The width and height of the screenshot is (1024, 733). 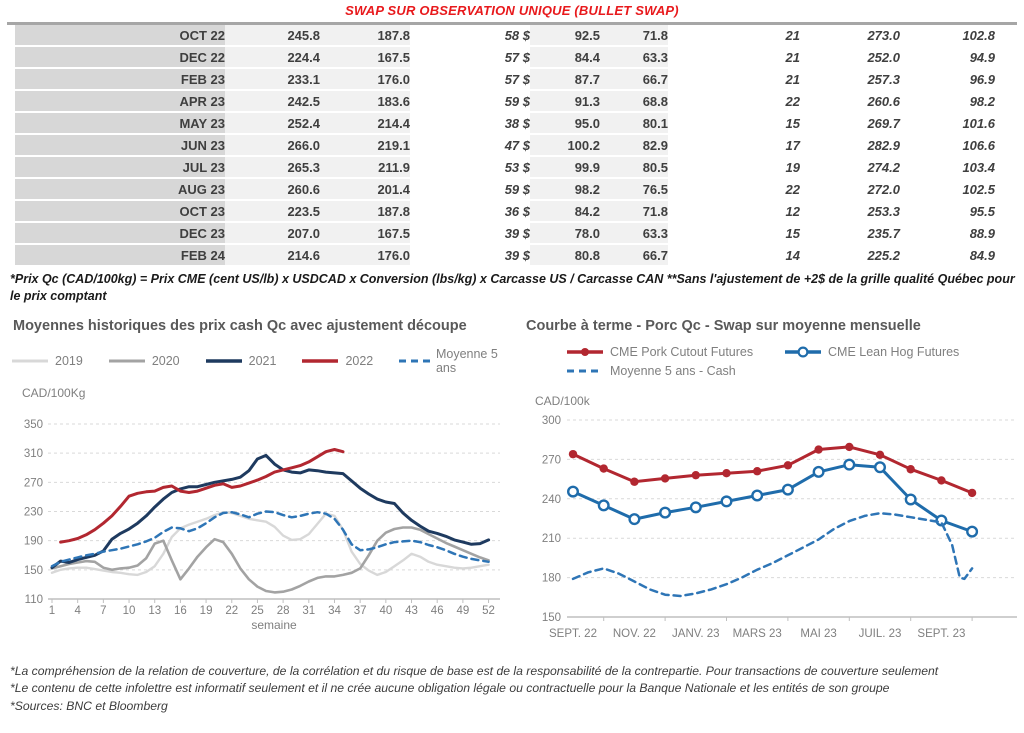 I want to click on table-cell: DEC 22, so click(x=120, y=57).